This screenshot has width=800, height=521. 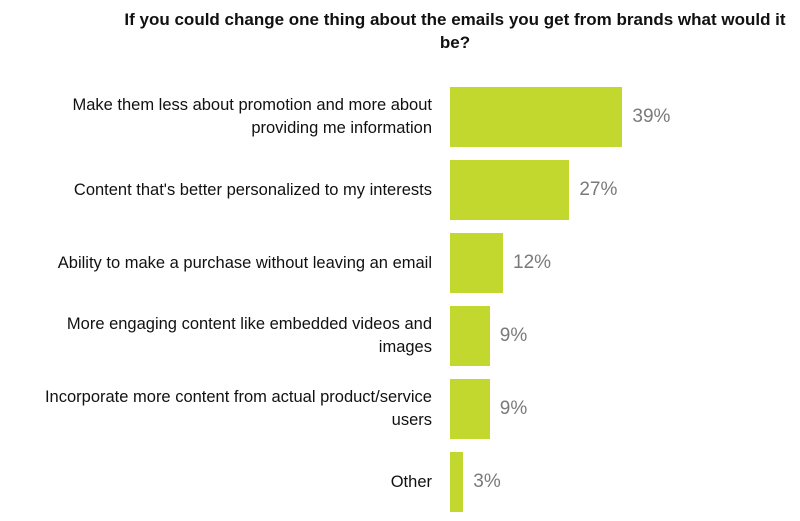 I want to click on category-label: Other, so click(x=411, y=481).